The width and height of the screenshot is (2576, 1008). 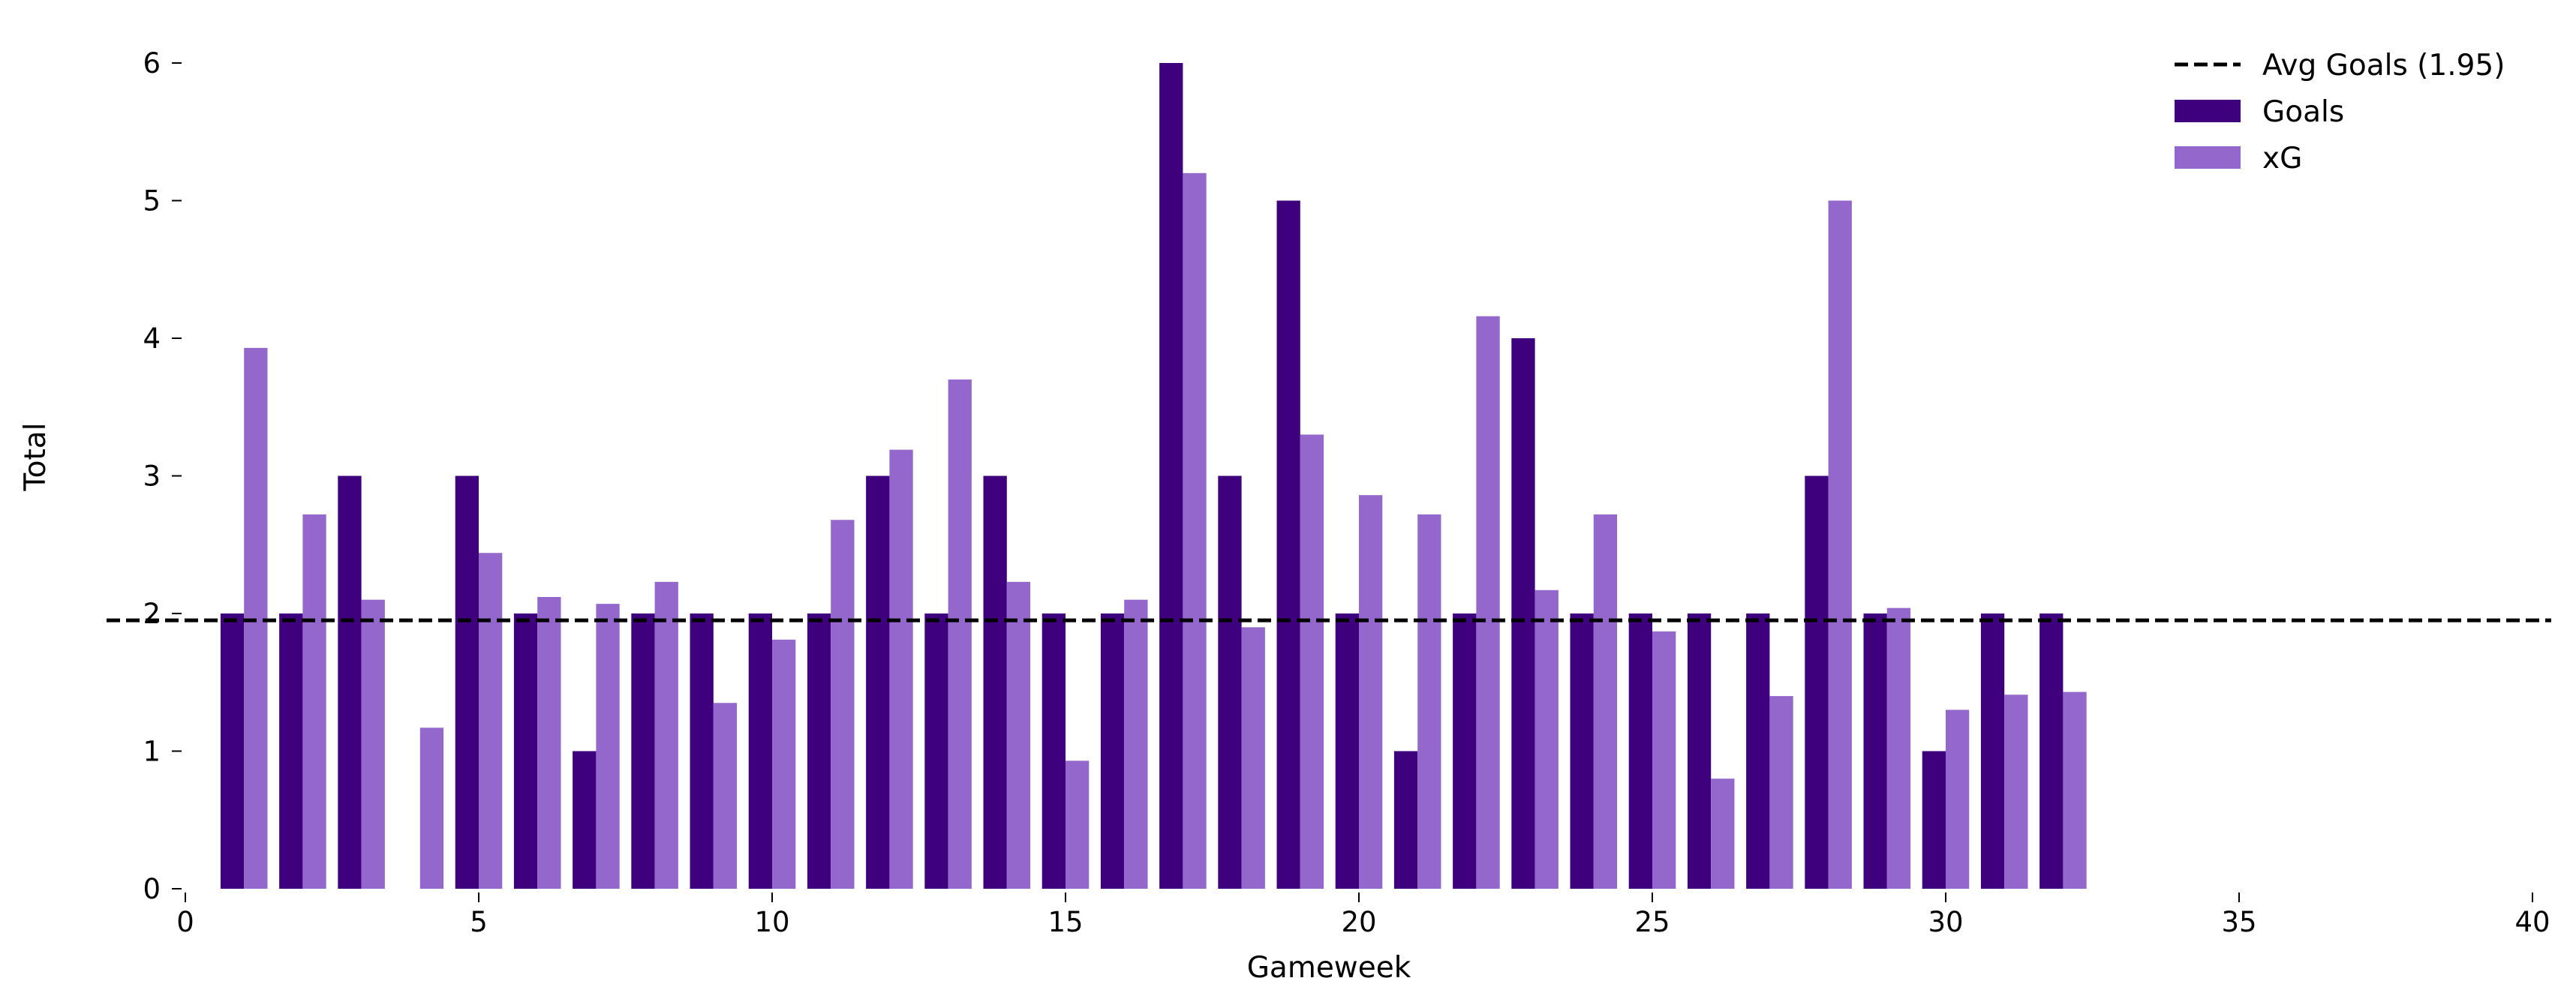 I want to click on x-tick-label: 0, so click(x=185, y=922).